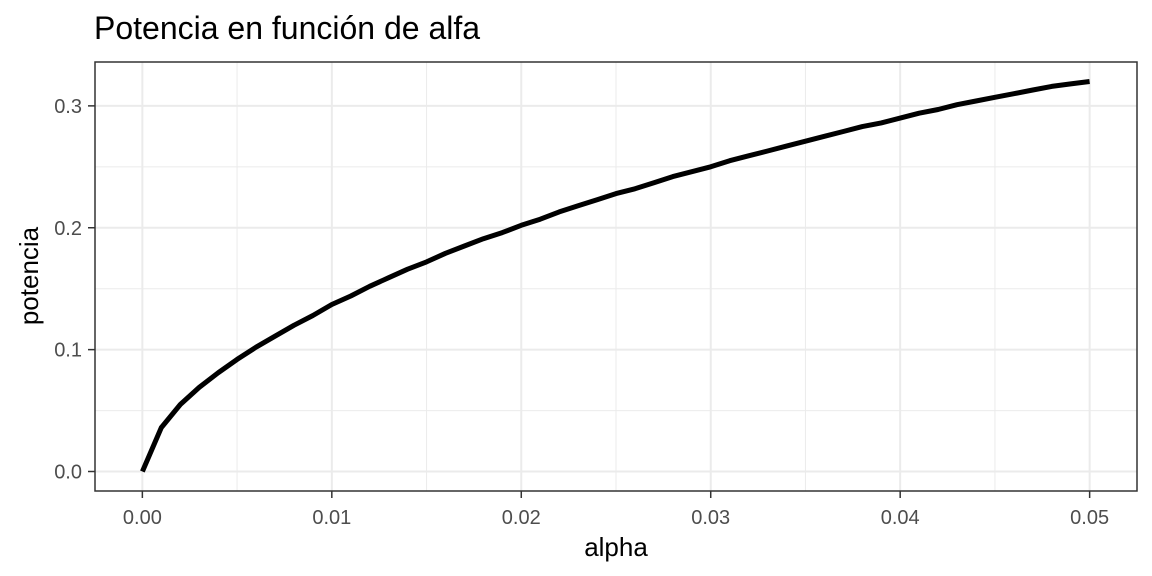  Describe the element at coordinates (331, 518) in the screenshot. I see `x-tick-label: 0.01` at that location.